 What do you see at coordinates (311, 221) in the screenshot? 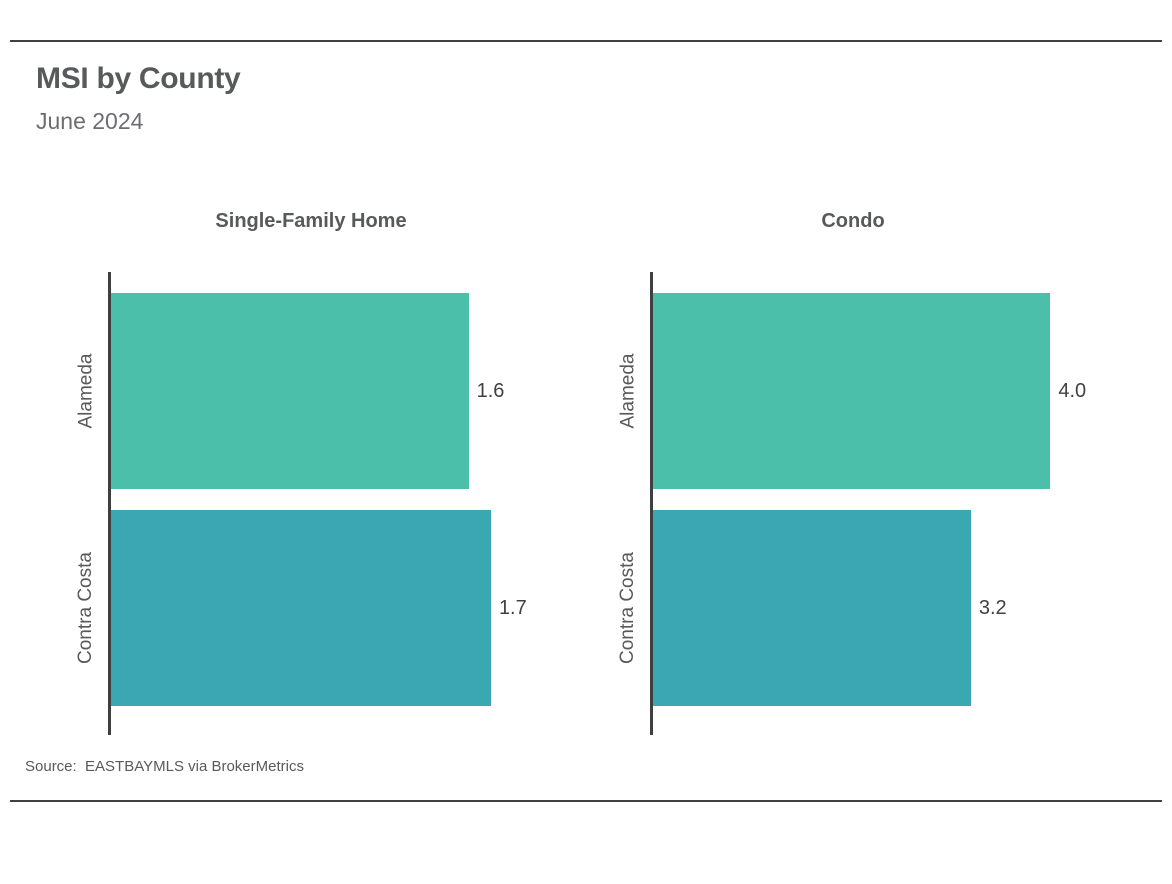
I see `panel-title-single-family-home: Single-Family Home` at bounding box center [311, 221].